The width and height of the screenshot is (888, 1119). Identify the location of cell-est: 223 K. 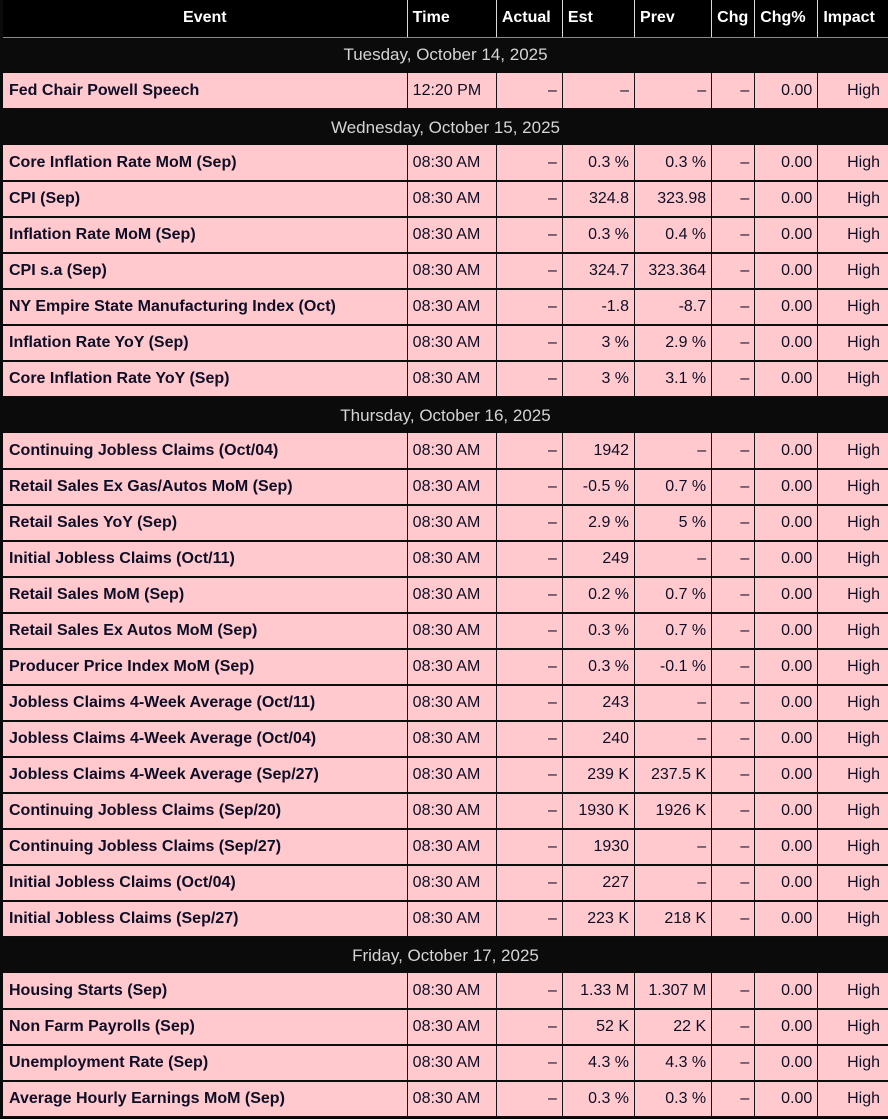
(598, 919).